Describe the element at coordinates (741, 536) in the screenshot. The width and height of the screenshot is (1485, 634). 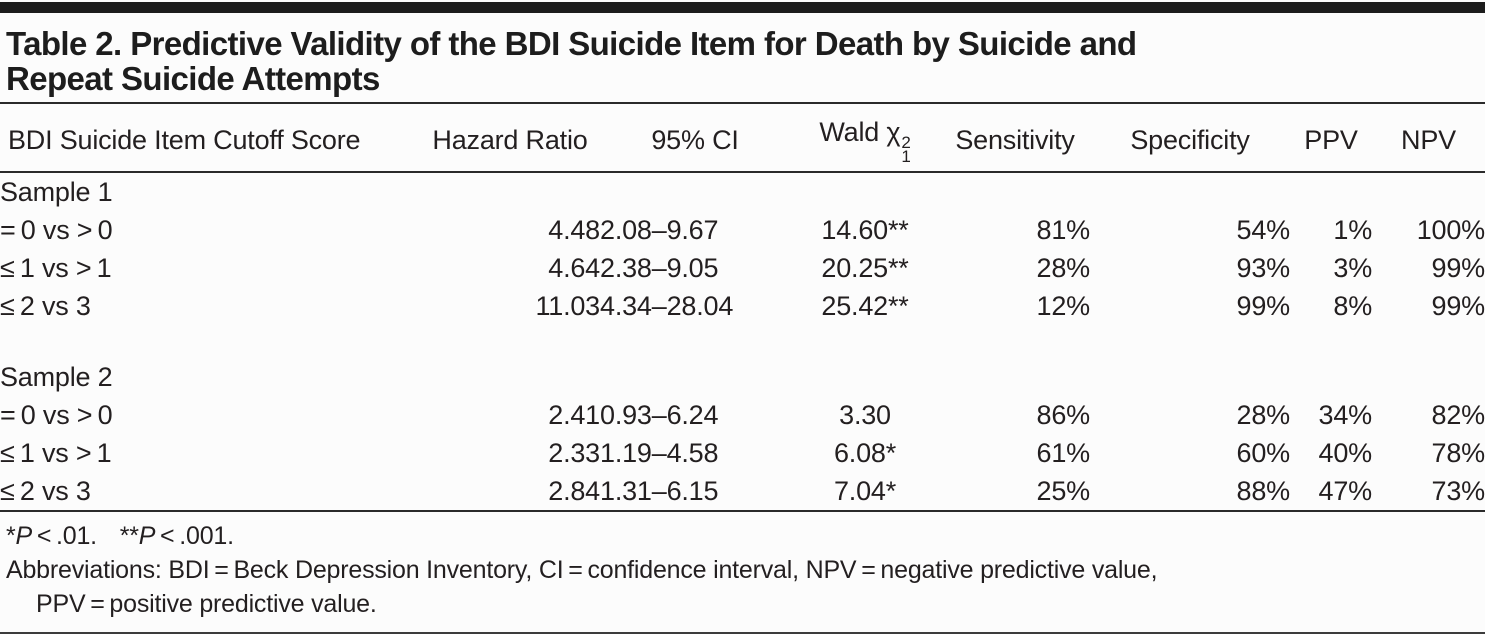
I see `significance-note: *P < .01. **P < .001.` at that location.